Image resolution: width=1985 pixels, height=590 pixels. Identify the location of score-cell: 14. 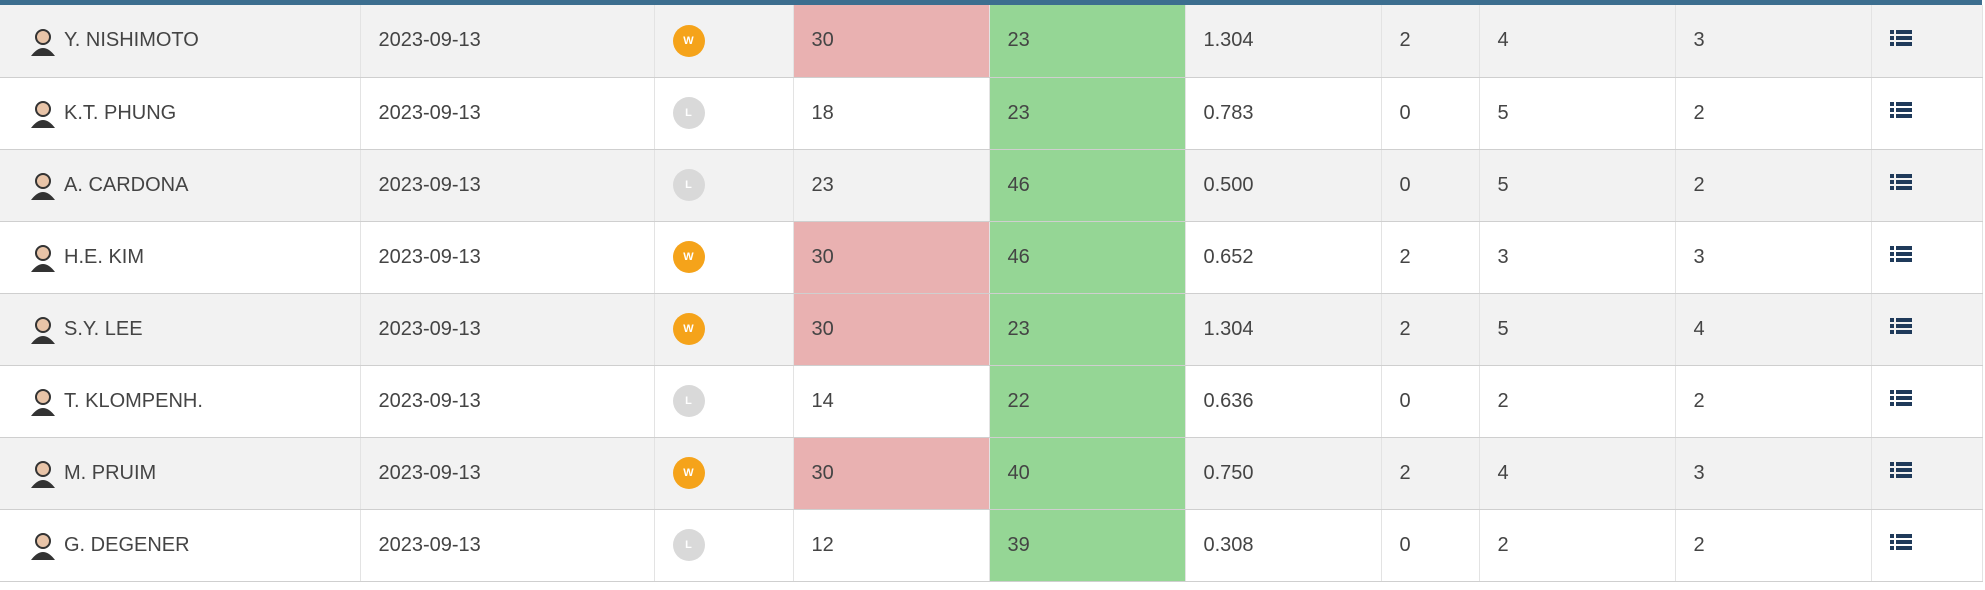
(891, 401).